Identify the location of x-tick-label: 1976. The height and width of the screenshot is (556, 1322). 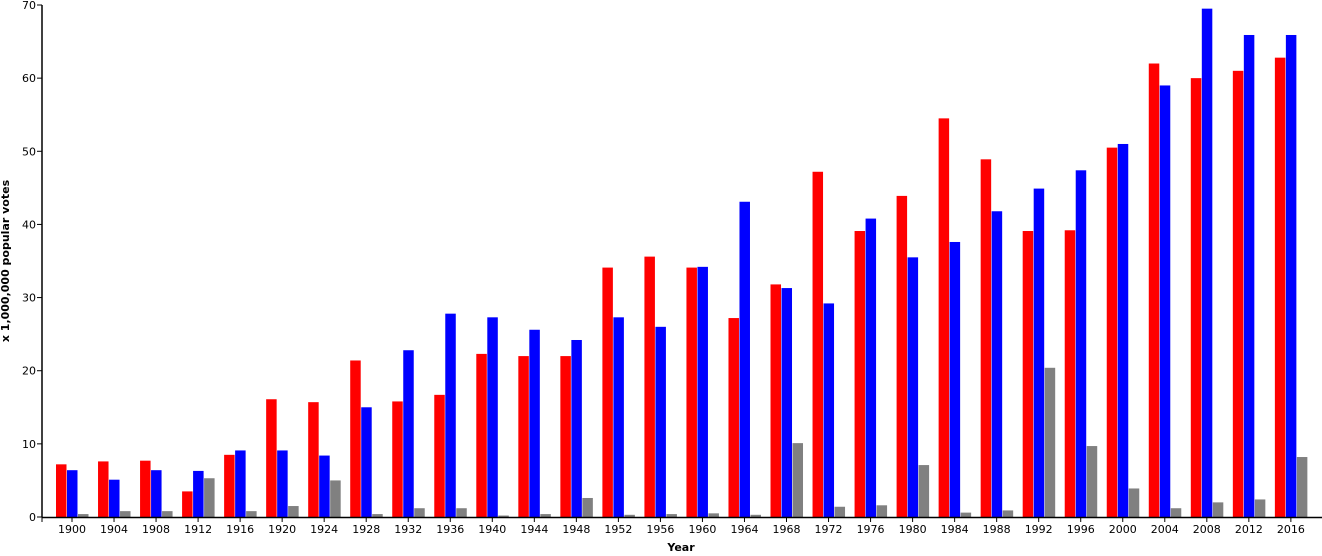
(871, 529).